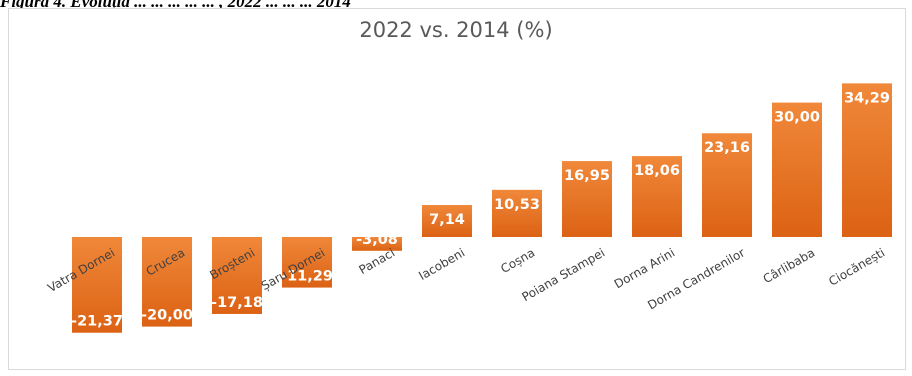 The width and height of the screenshot is (912, 376). What do you see at coordinates (307, 277) in the screenshot?
I see `value-label-3: -11,29` at bounding box center [307, 277].